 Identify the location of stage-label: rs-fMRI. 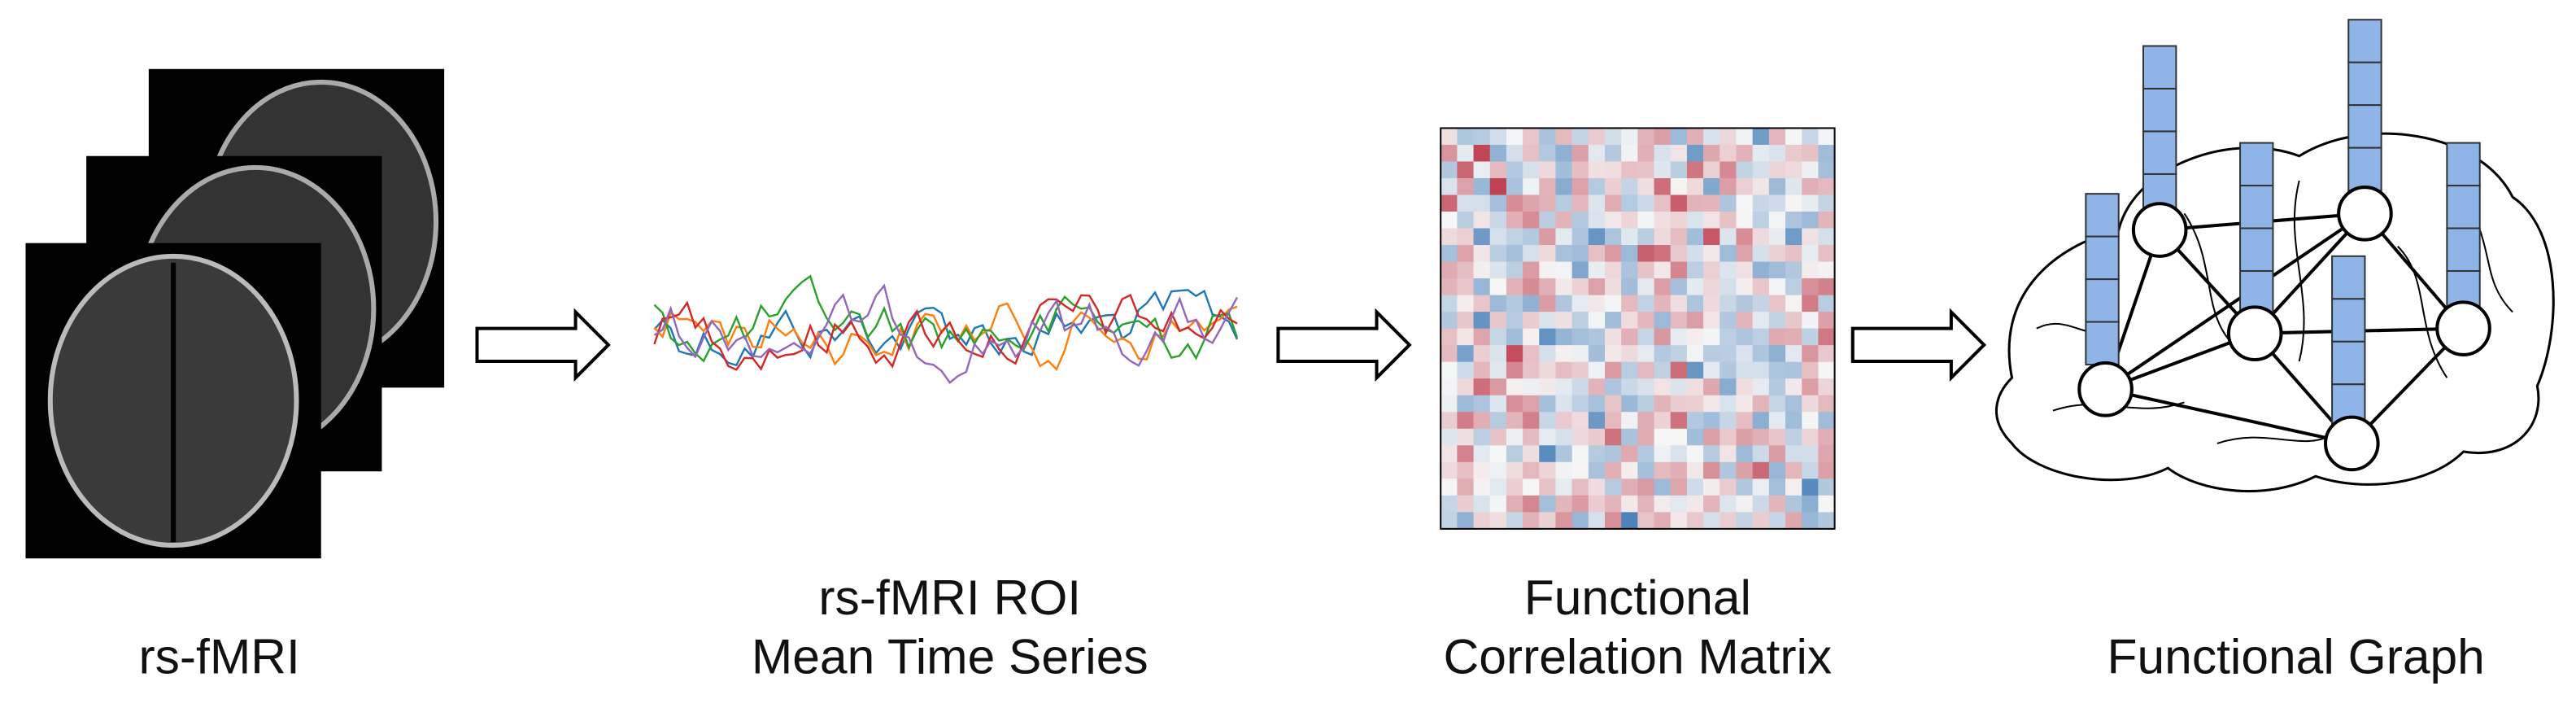
(218, 656).